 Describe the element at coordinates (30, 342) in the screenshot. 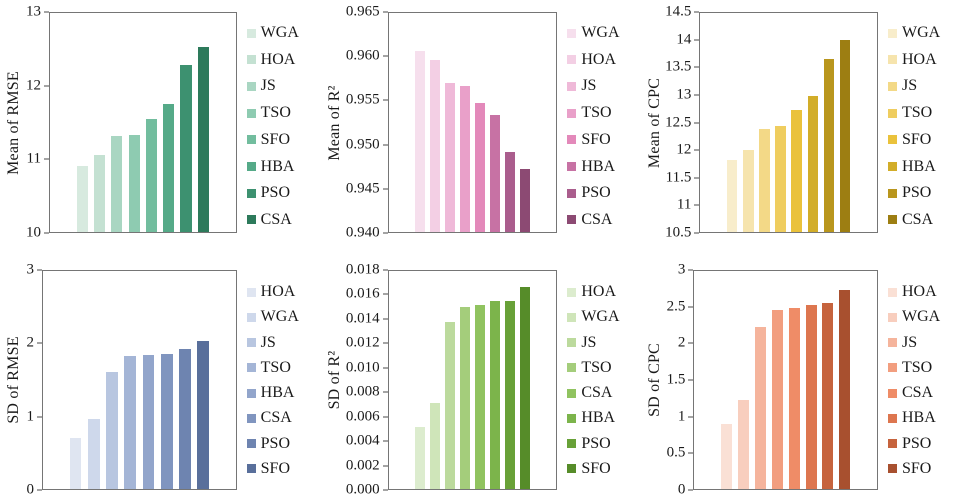

I see `y-tick-label: 2` at that location.